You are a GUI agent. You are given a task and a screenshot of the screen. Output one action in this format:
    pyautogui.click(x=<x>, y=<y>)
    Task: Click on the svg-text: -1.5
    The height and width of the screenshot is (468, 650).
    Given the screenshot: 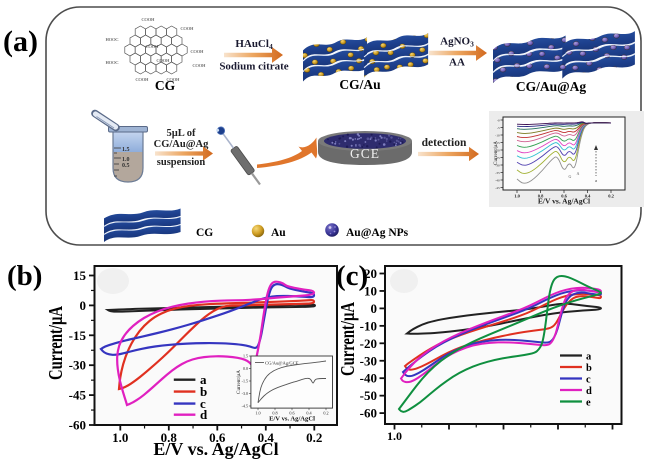 What is the action you would take?
    pyautogui.click(x=245, y=381)
    